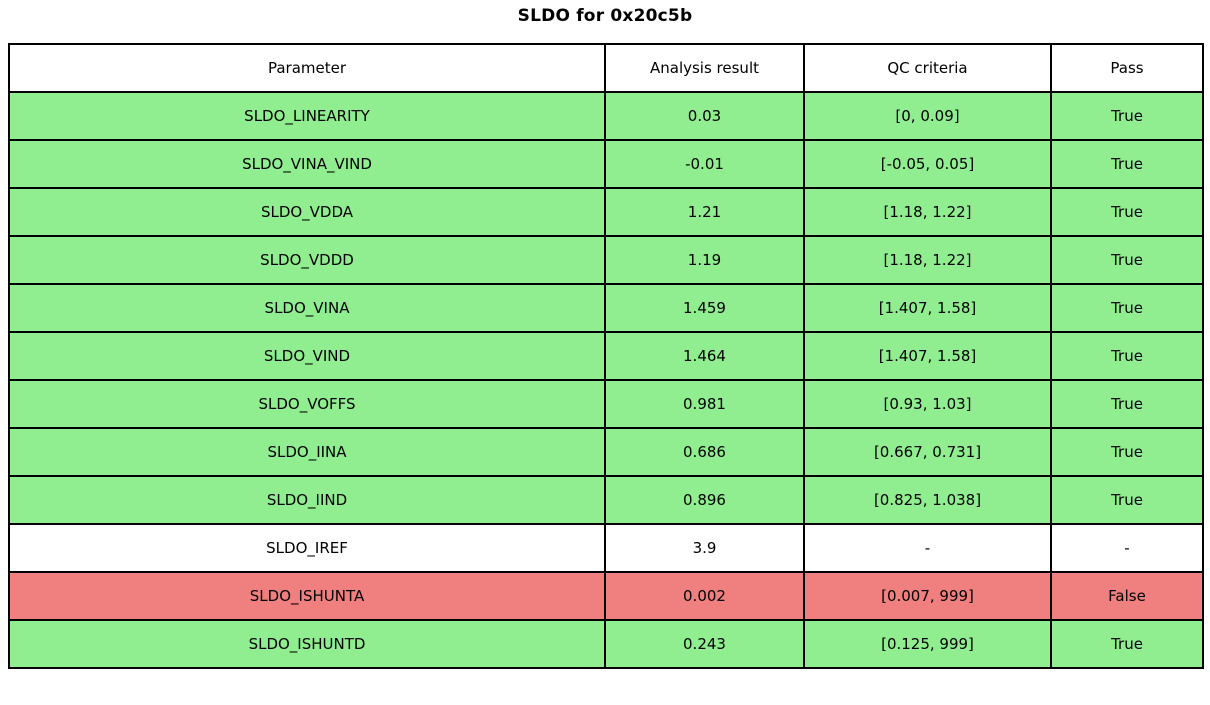 The width and height of the screenshot is (1210, 705). Describe the element at coordinates (704, 596) in the screenshot. I see `result-cell: 0.002` at that location.